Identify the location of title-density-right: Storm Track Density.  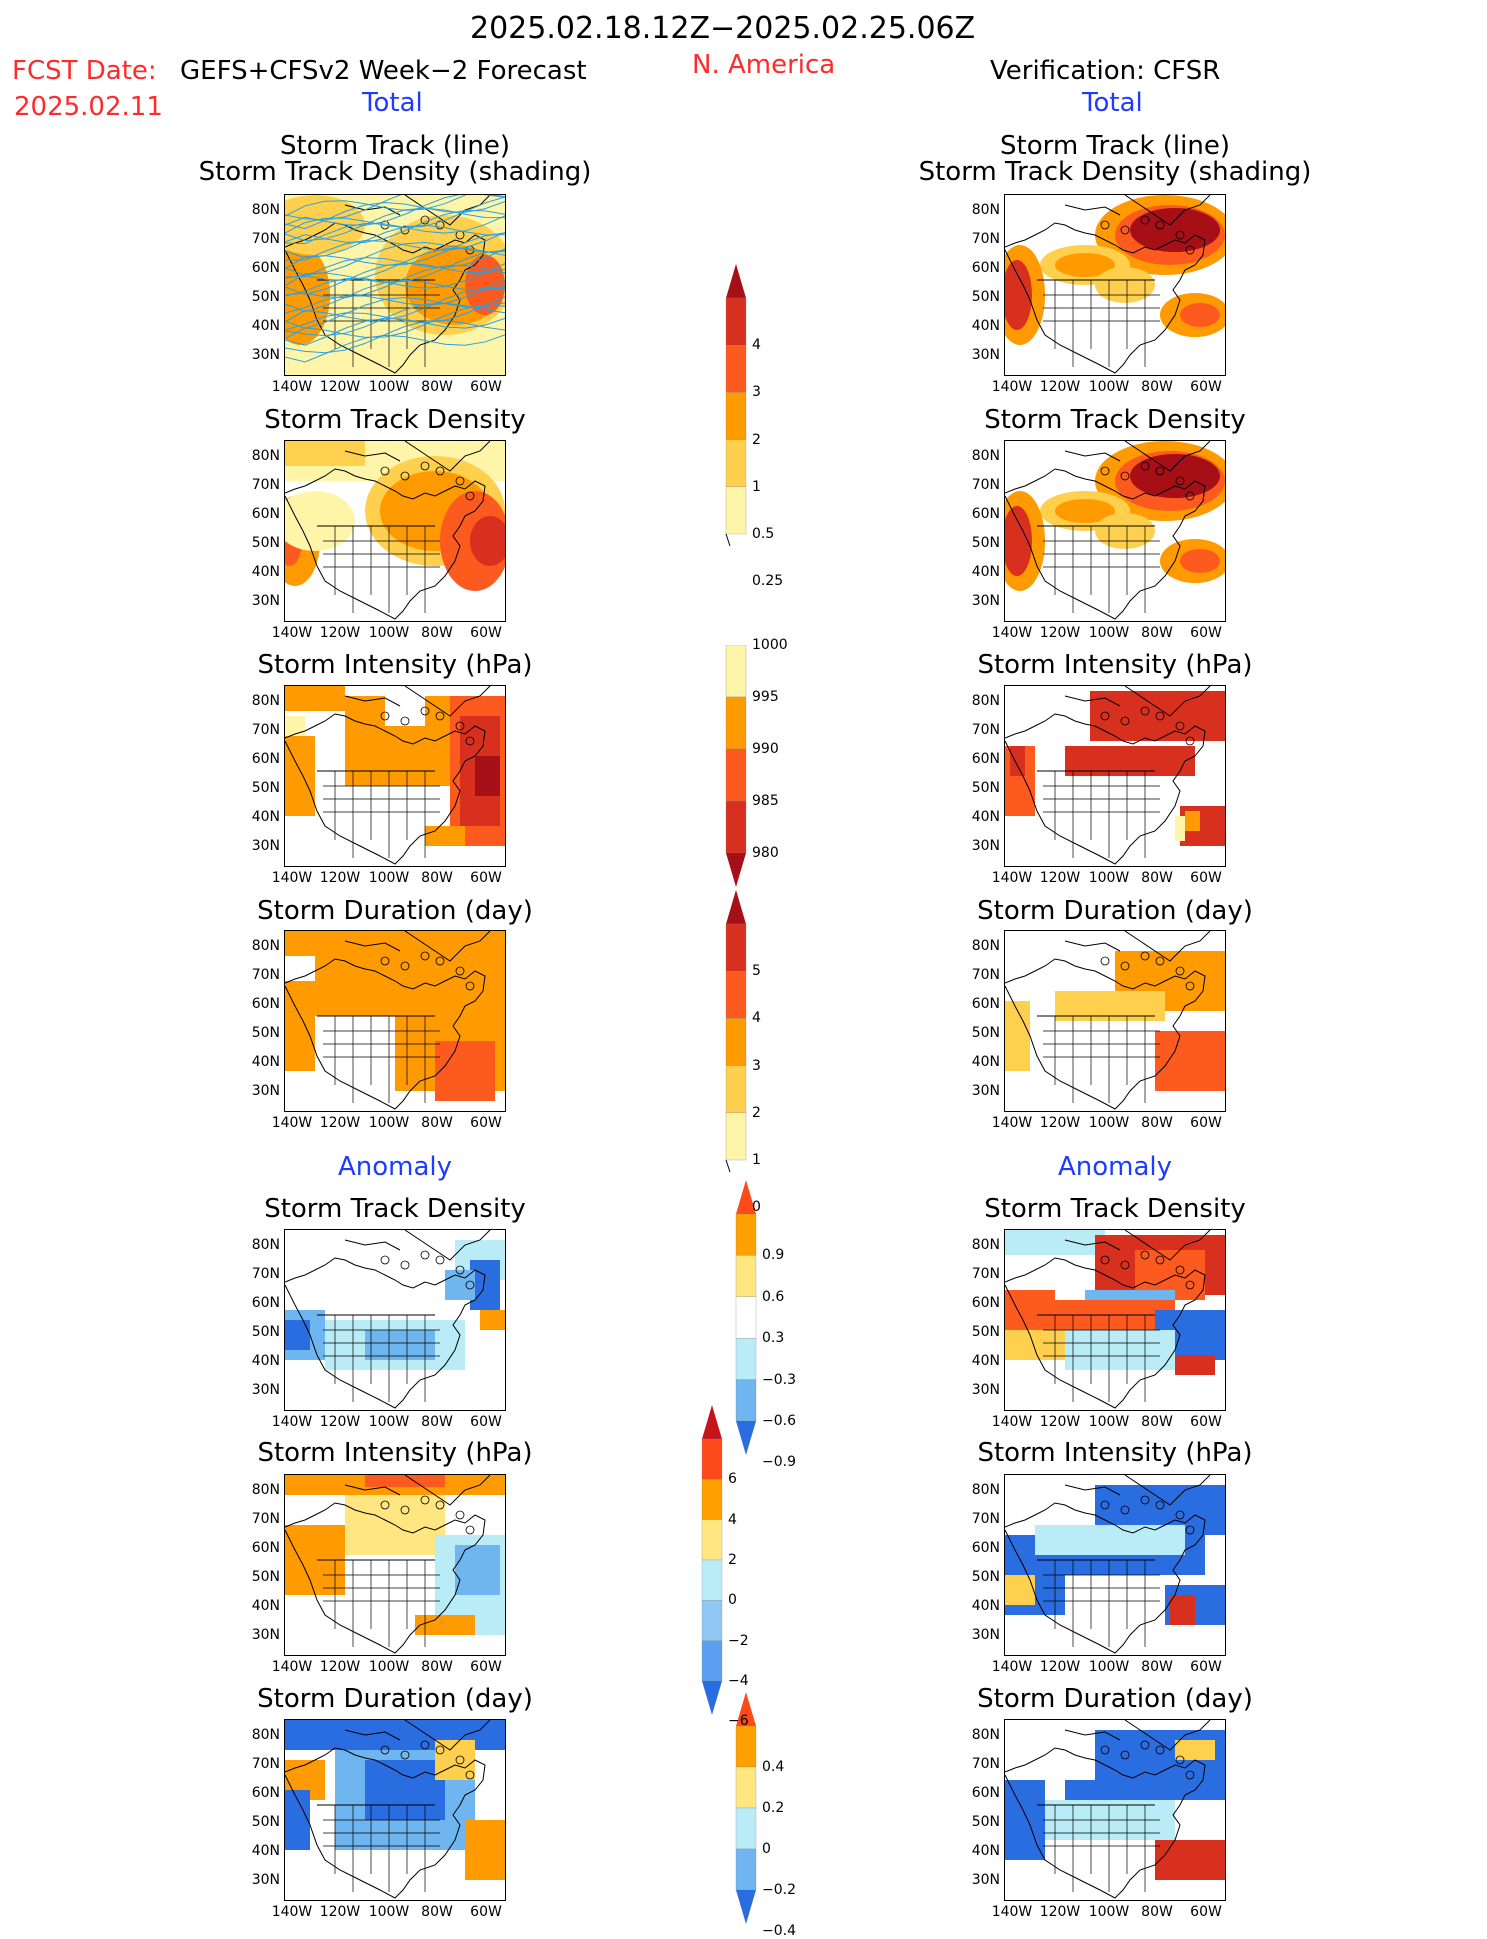
(1115, 420).